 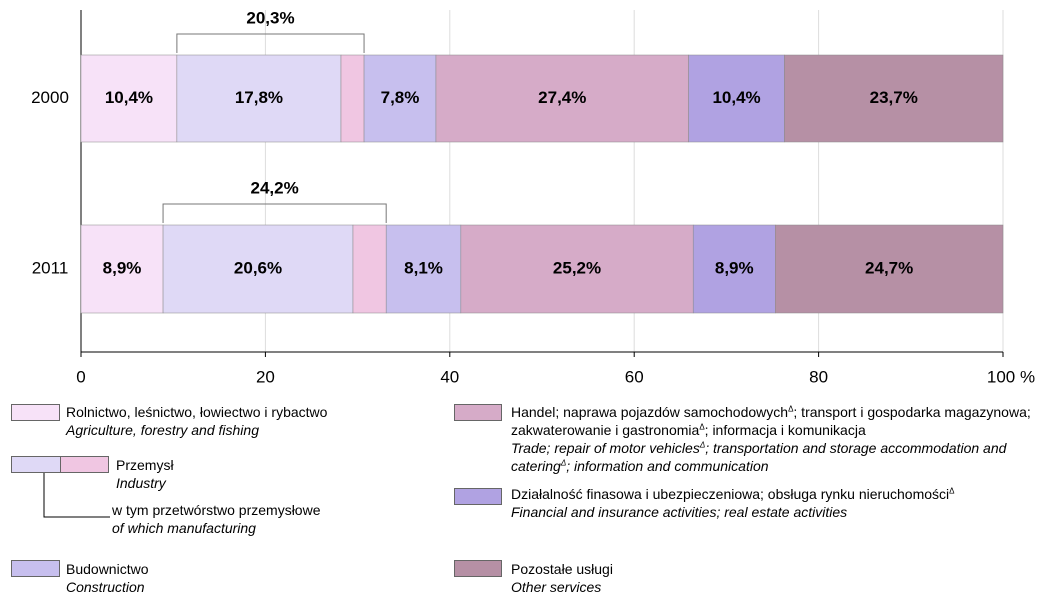 I want to click on data-label: 17,8%, so click(x=259, y=97).